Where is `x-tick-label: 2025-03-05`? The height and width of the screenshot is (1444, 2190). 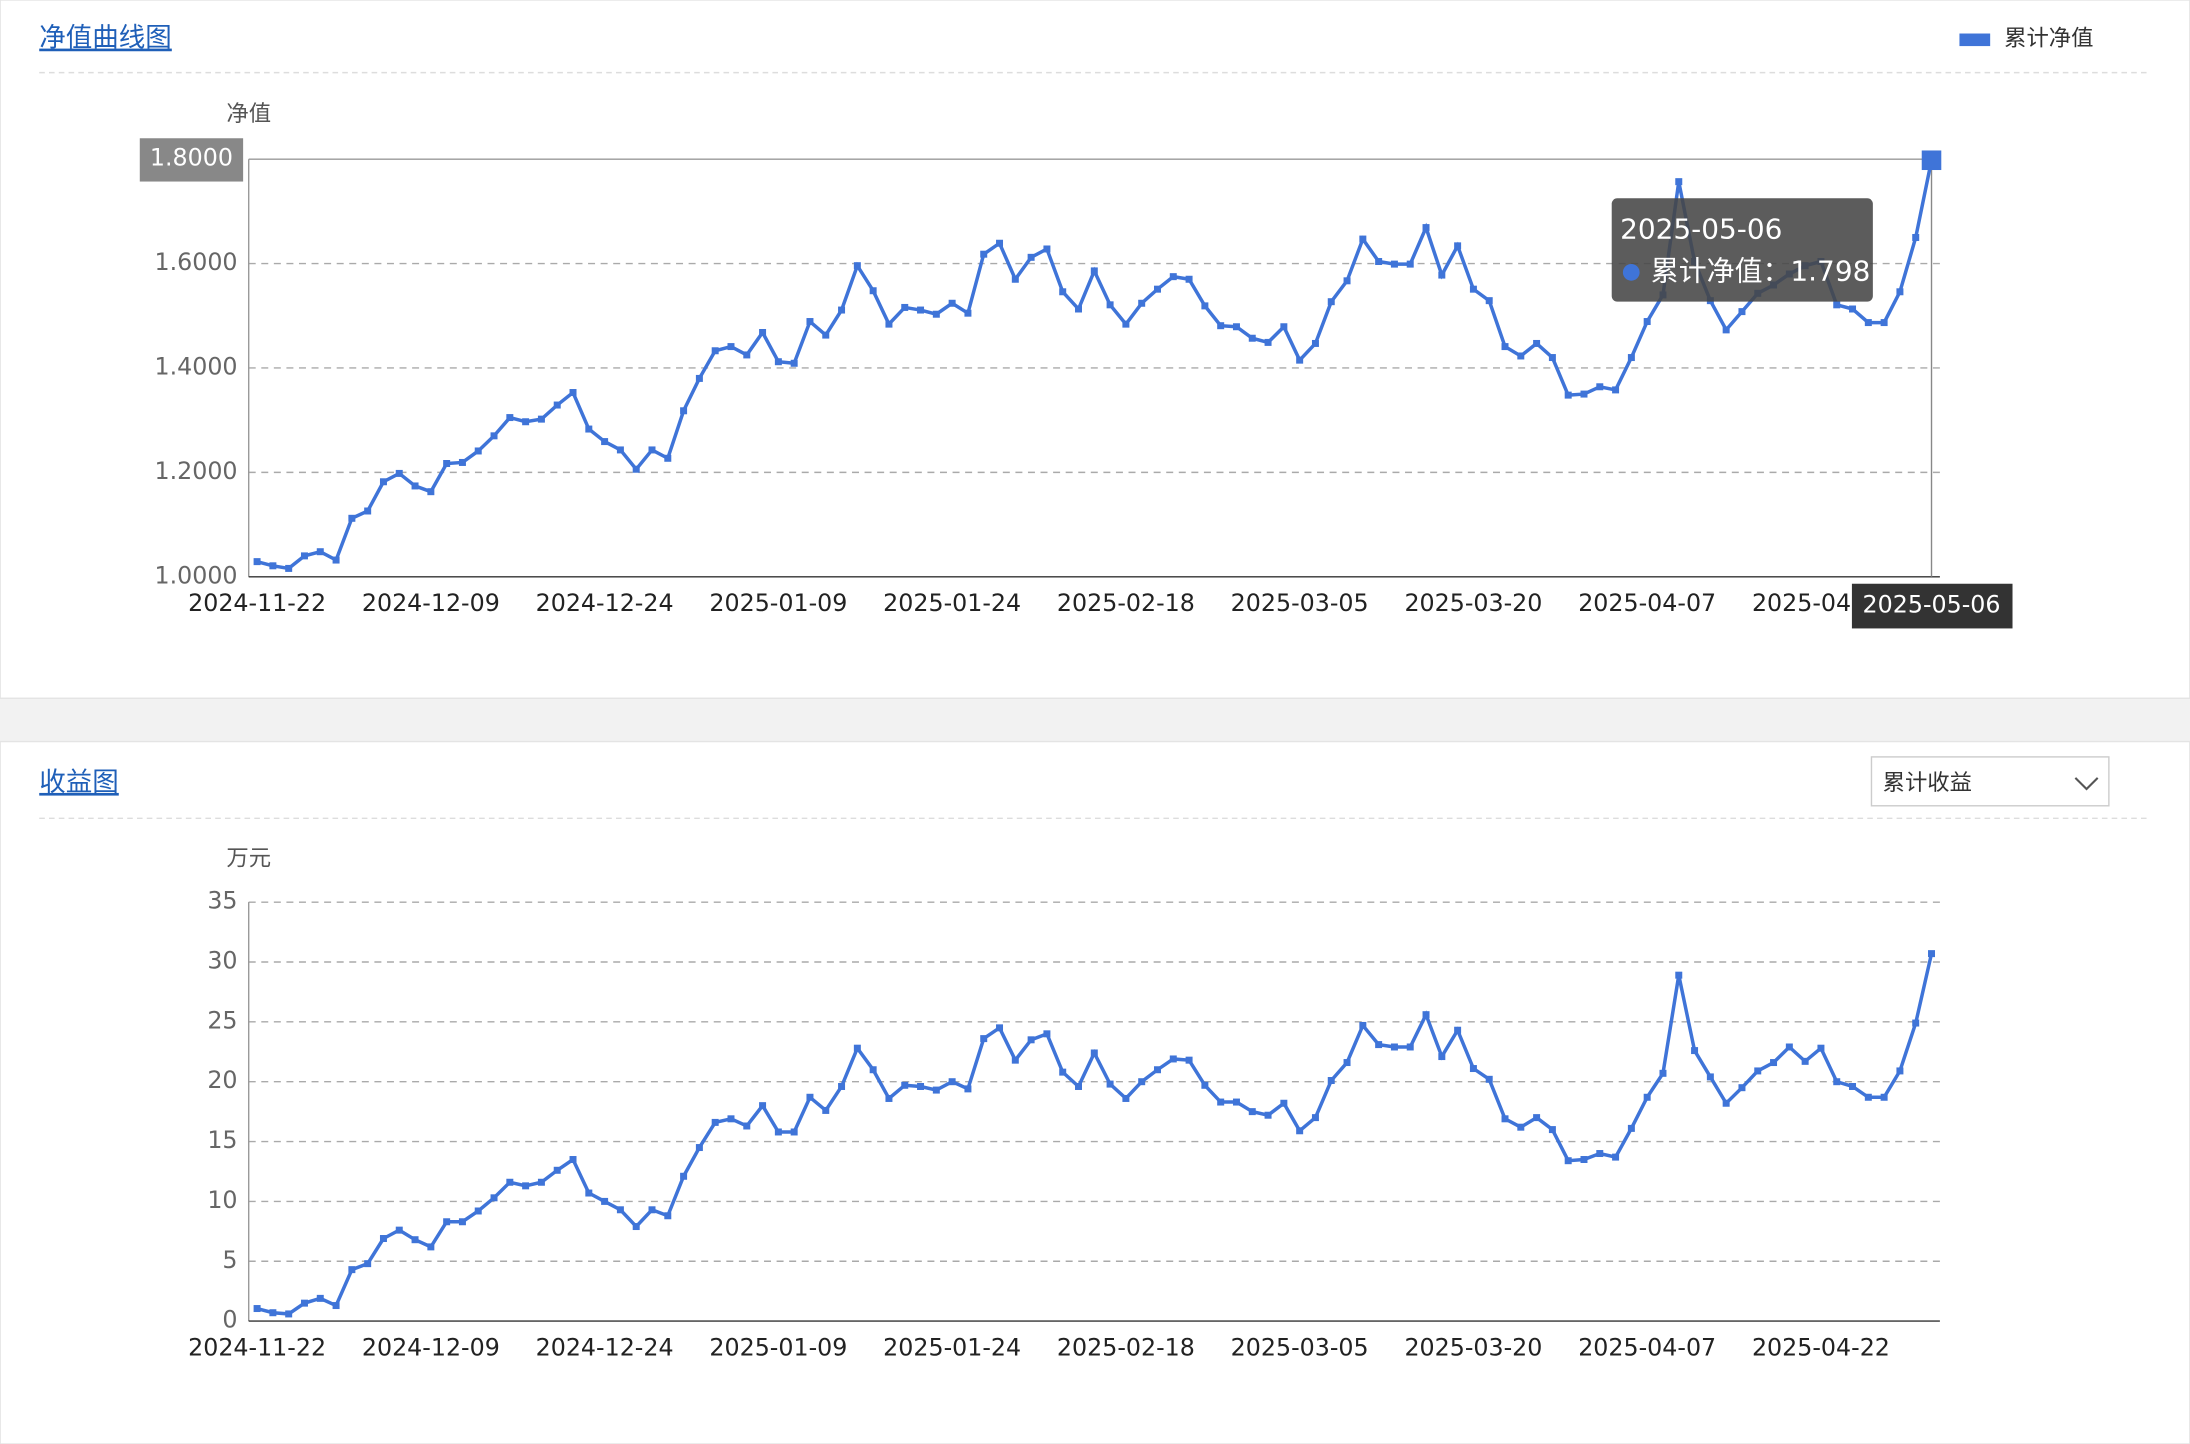
x-tick-label: 2025-03-05 is located at coordinates (1300, 603).